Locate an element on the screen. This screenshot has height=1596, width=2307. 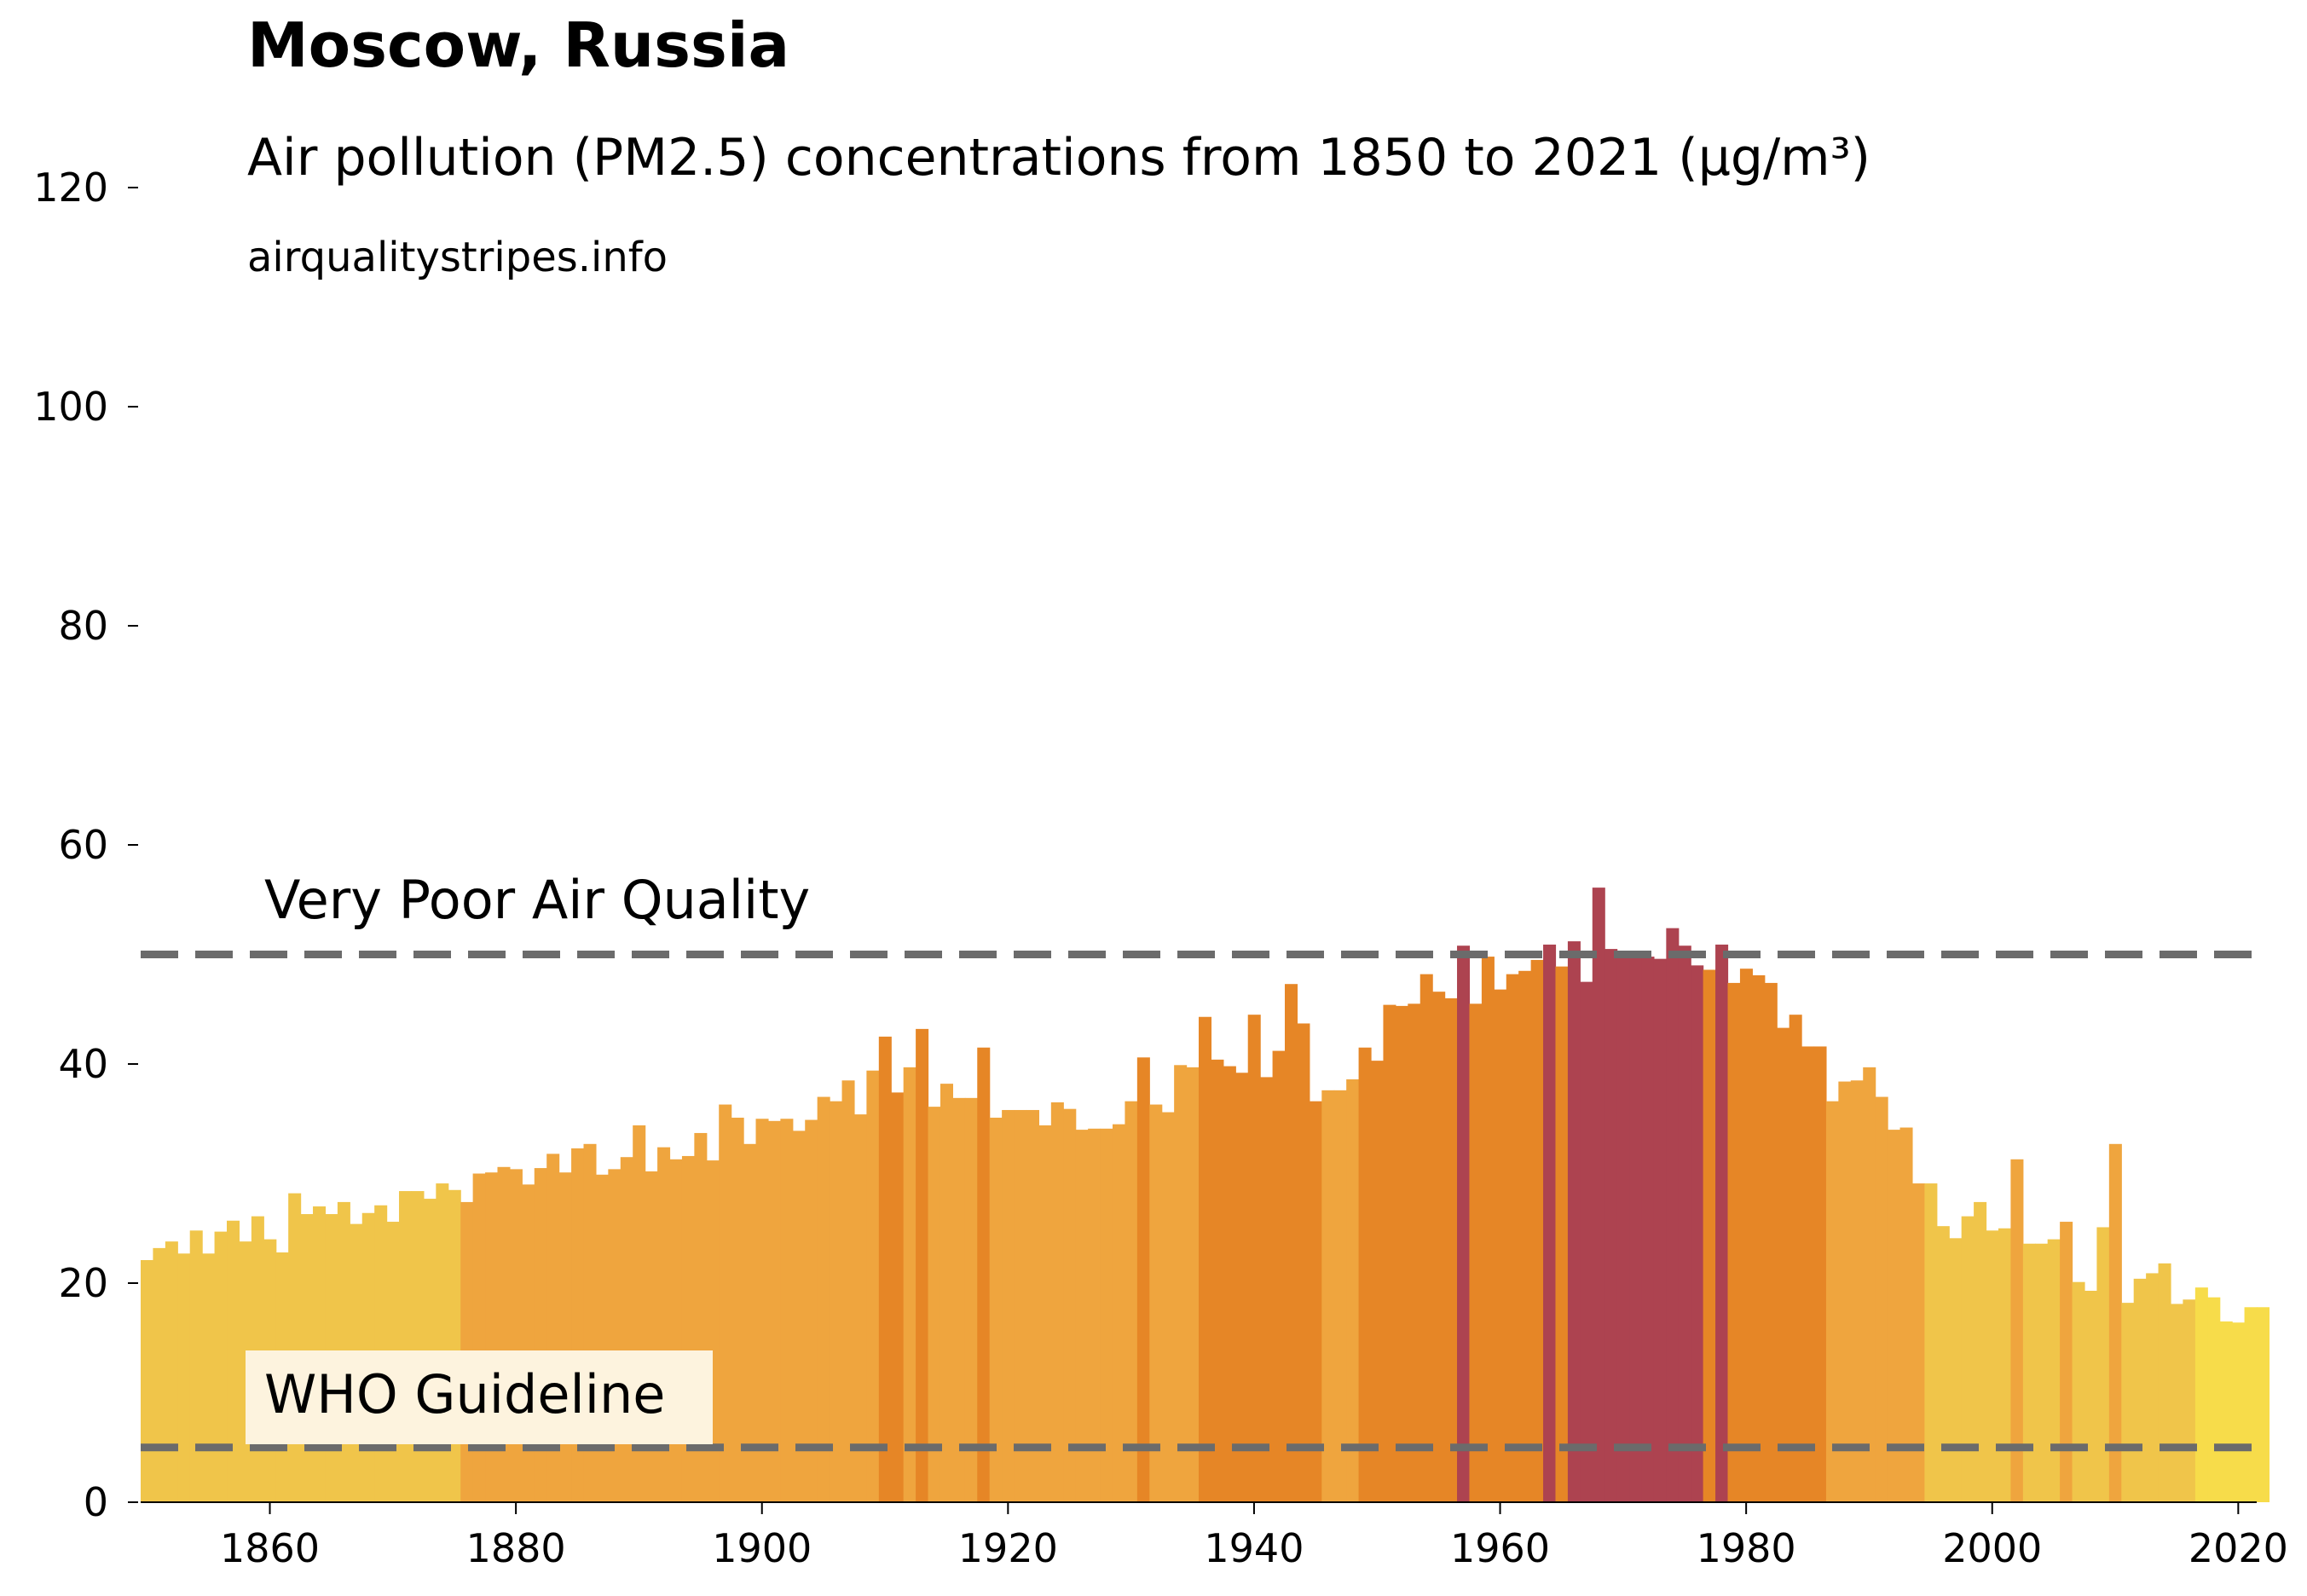
chart-source: airqualitystripes.info is located at coordinates (457, 257).